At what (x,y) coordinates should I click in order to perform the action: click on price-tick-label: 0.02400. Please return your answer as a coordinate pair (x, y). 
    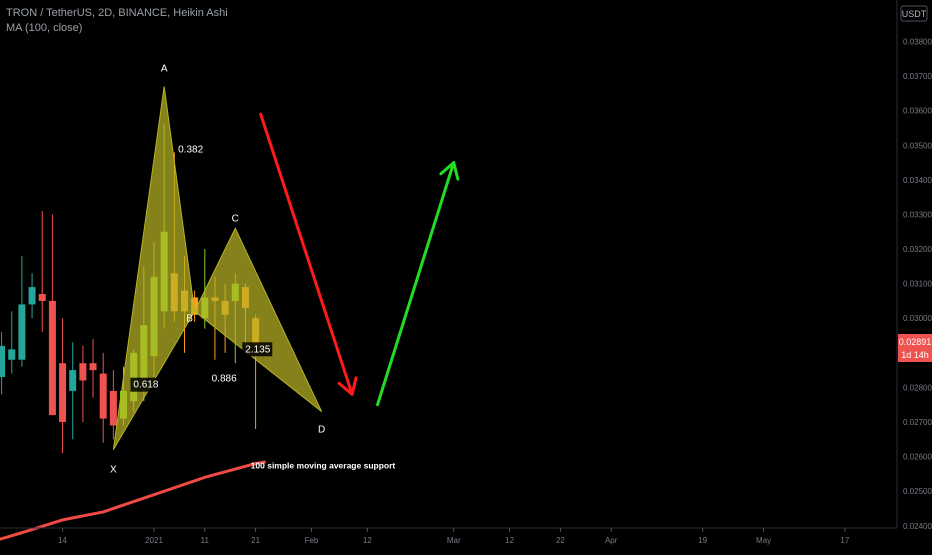
    Looking at the image, I should click on (917, 526).